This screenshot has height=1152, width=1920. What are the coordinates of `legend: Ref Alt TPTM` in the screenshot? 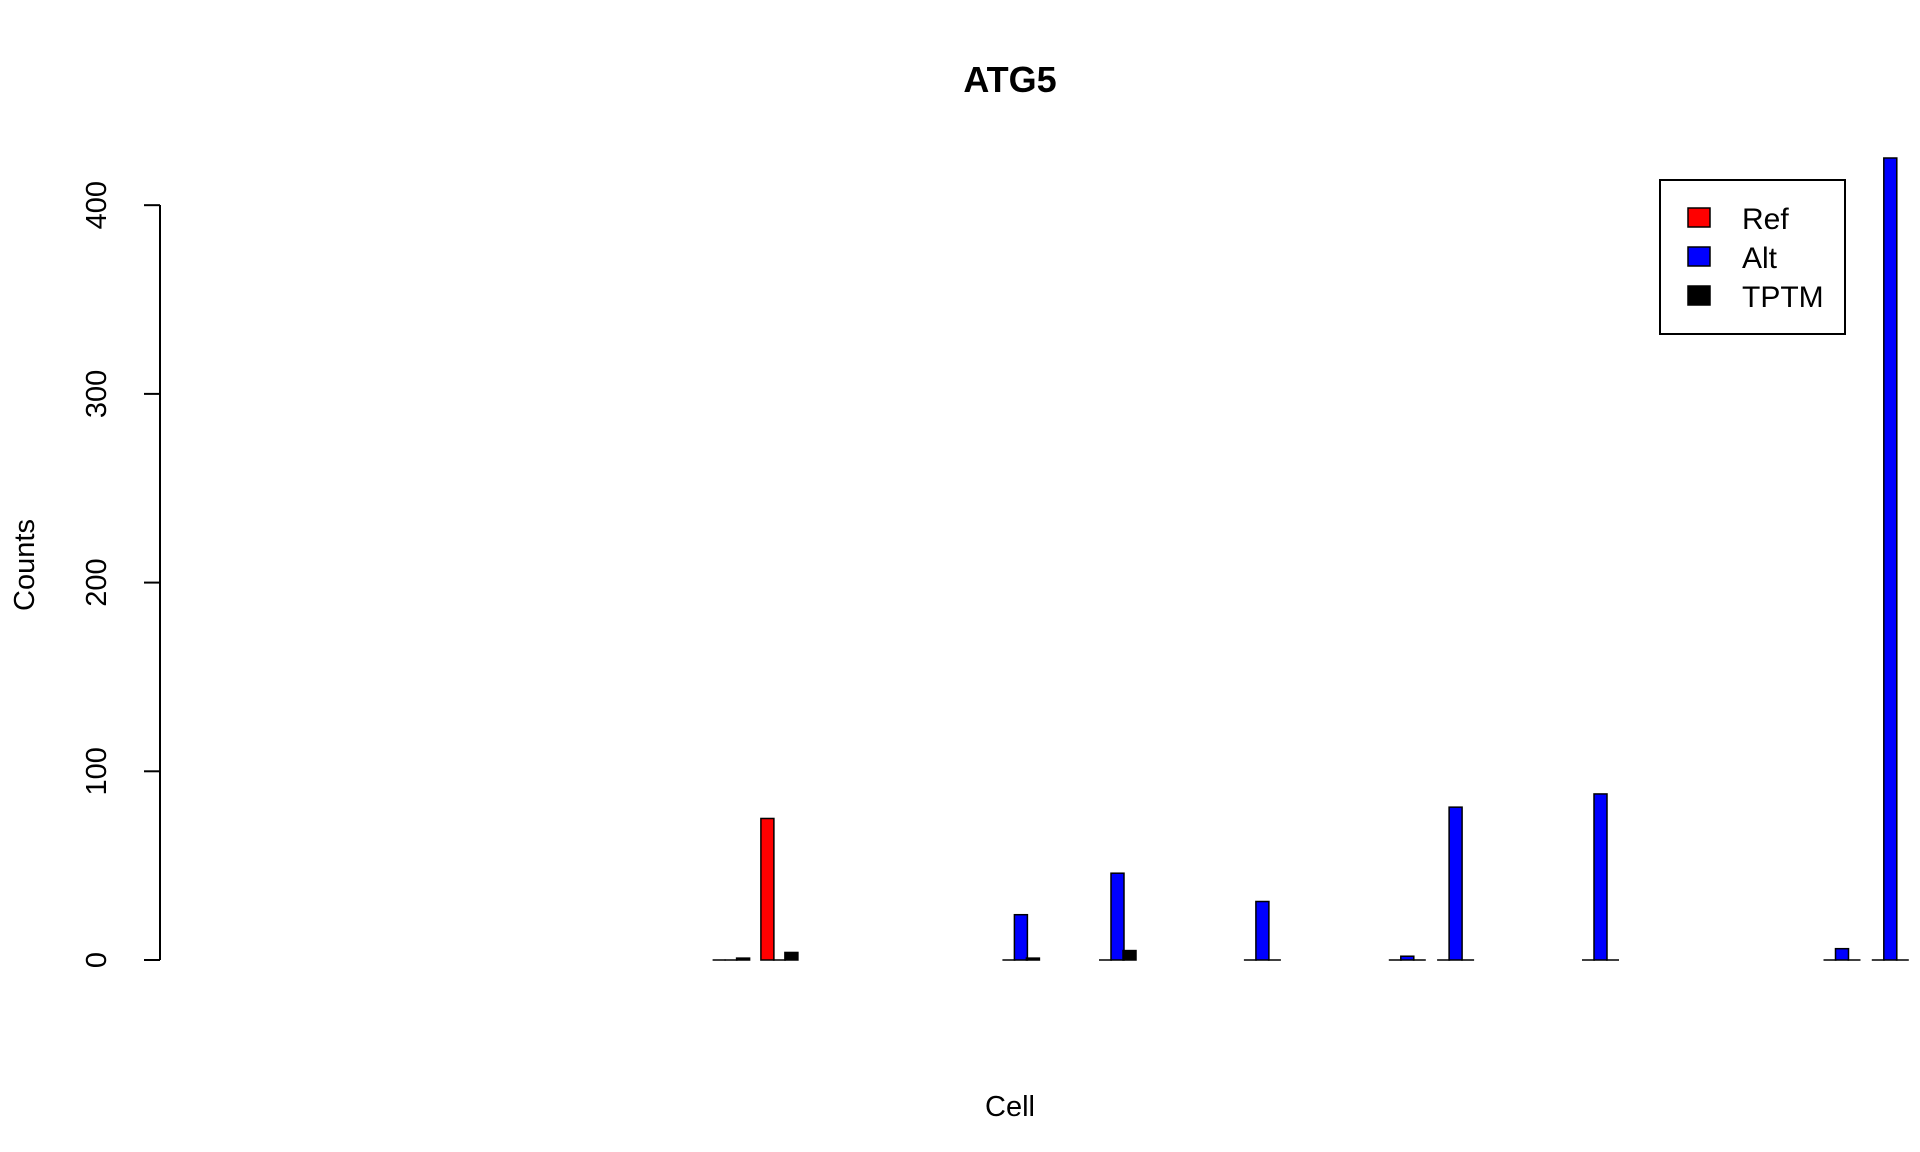 It's located at (1752, 257).